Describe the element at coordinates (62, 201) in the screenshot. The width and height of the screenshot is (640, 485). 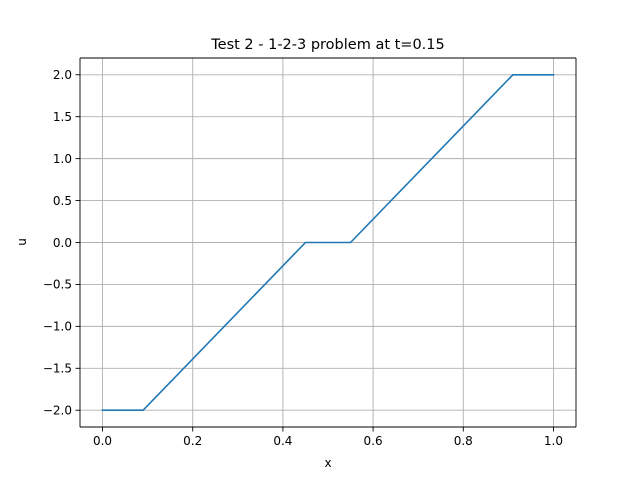
I see `y-tick-label-5: 0.5` at that location.